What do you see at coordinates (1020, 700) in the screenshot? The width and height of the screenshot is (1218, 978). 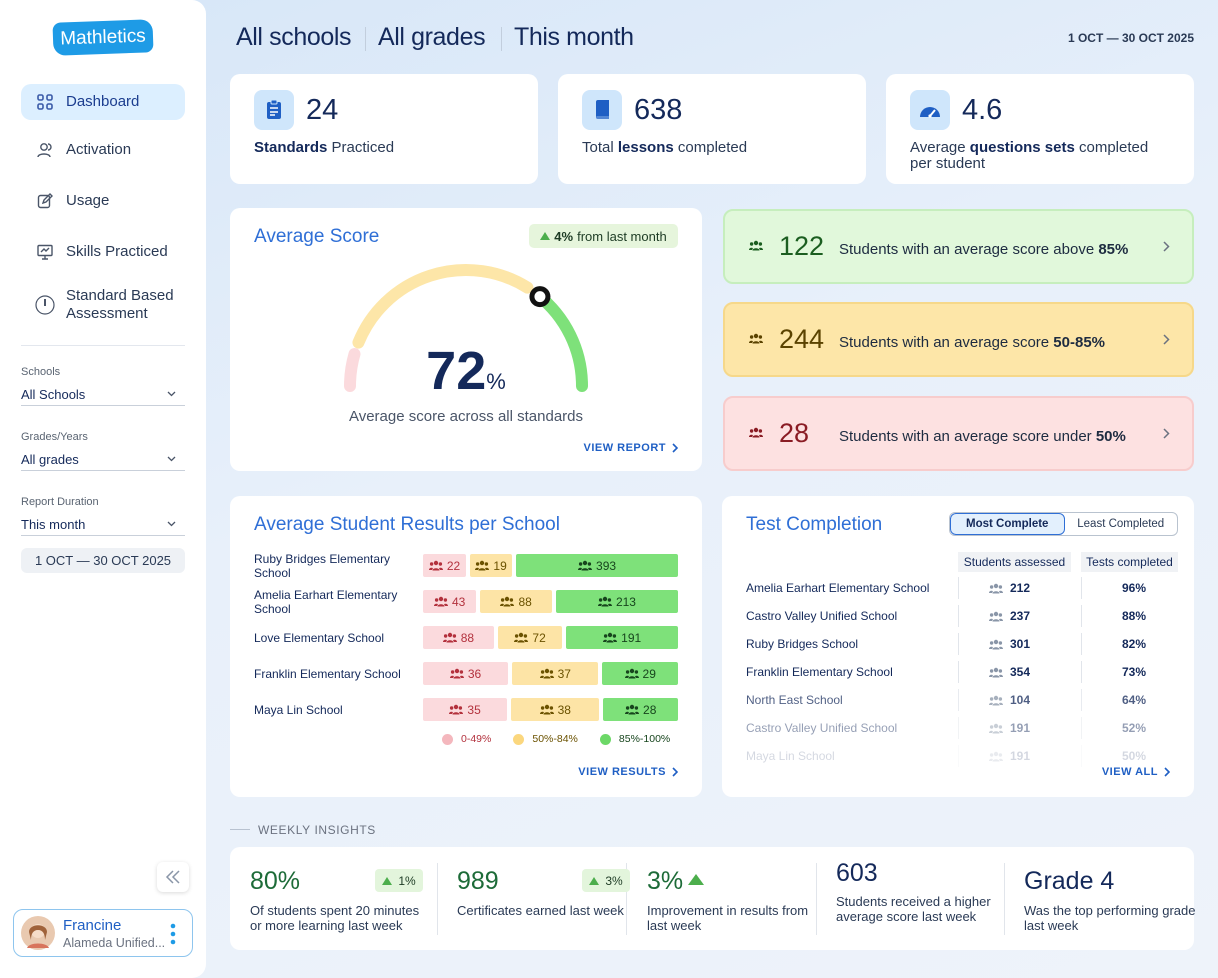 I see `students: 104` at bounding box center [1020, 700].